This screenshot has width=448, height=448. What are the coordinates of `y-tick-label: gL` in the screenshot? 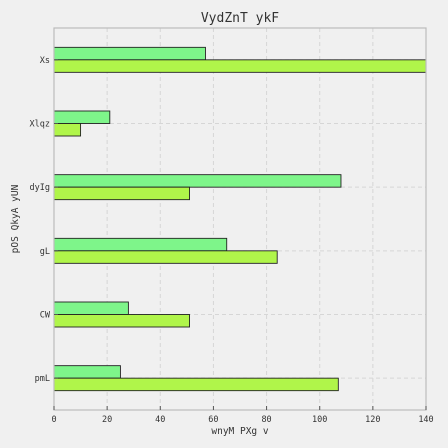 It's located at (45, 252).